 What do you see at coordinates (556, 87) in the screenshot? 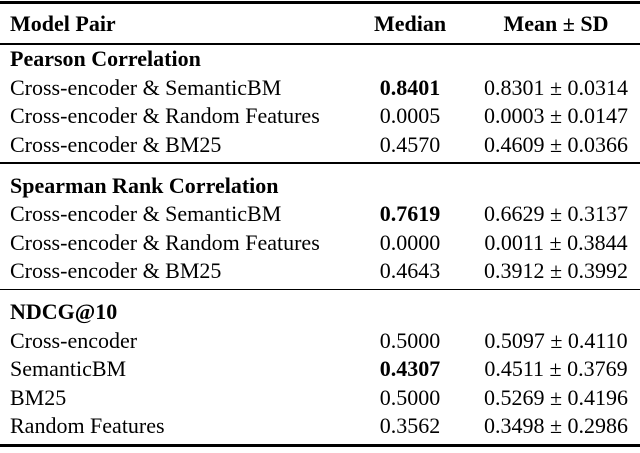
I see `mean-sd-cell: 0.8301 ± 0.0314` at bounding box center [556, 87].